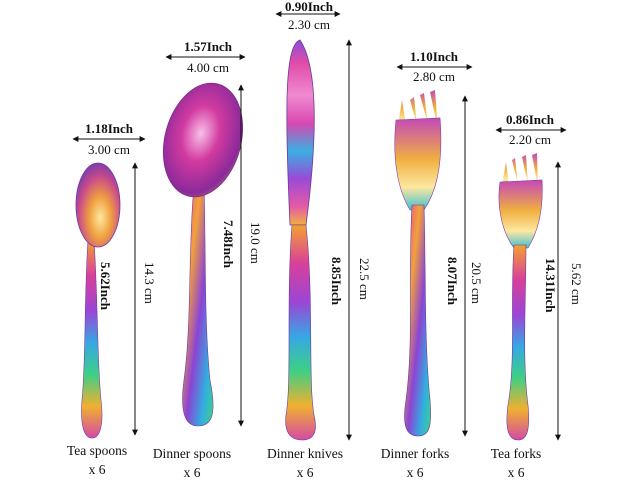 The width and height of the screenshot is (640, 481). Describe the element at coordinates (418, 263) in the screenshot. I see `dinner-fork` at that location.